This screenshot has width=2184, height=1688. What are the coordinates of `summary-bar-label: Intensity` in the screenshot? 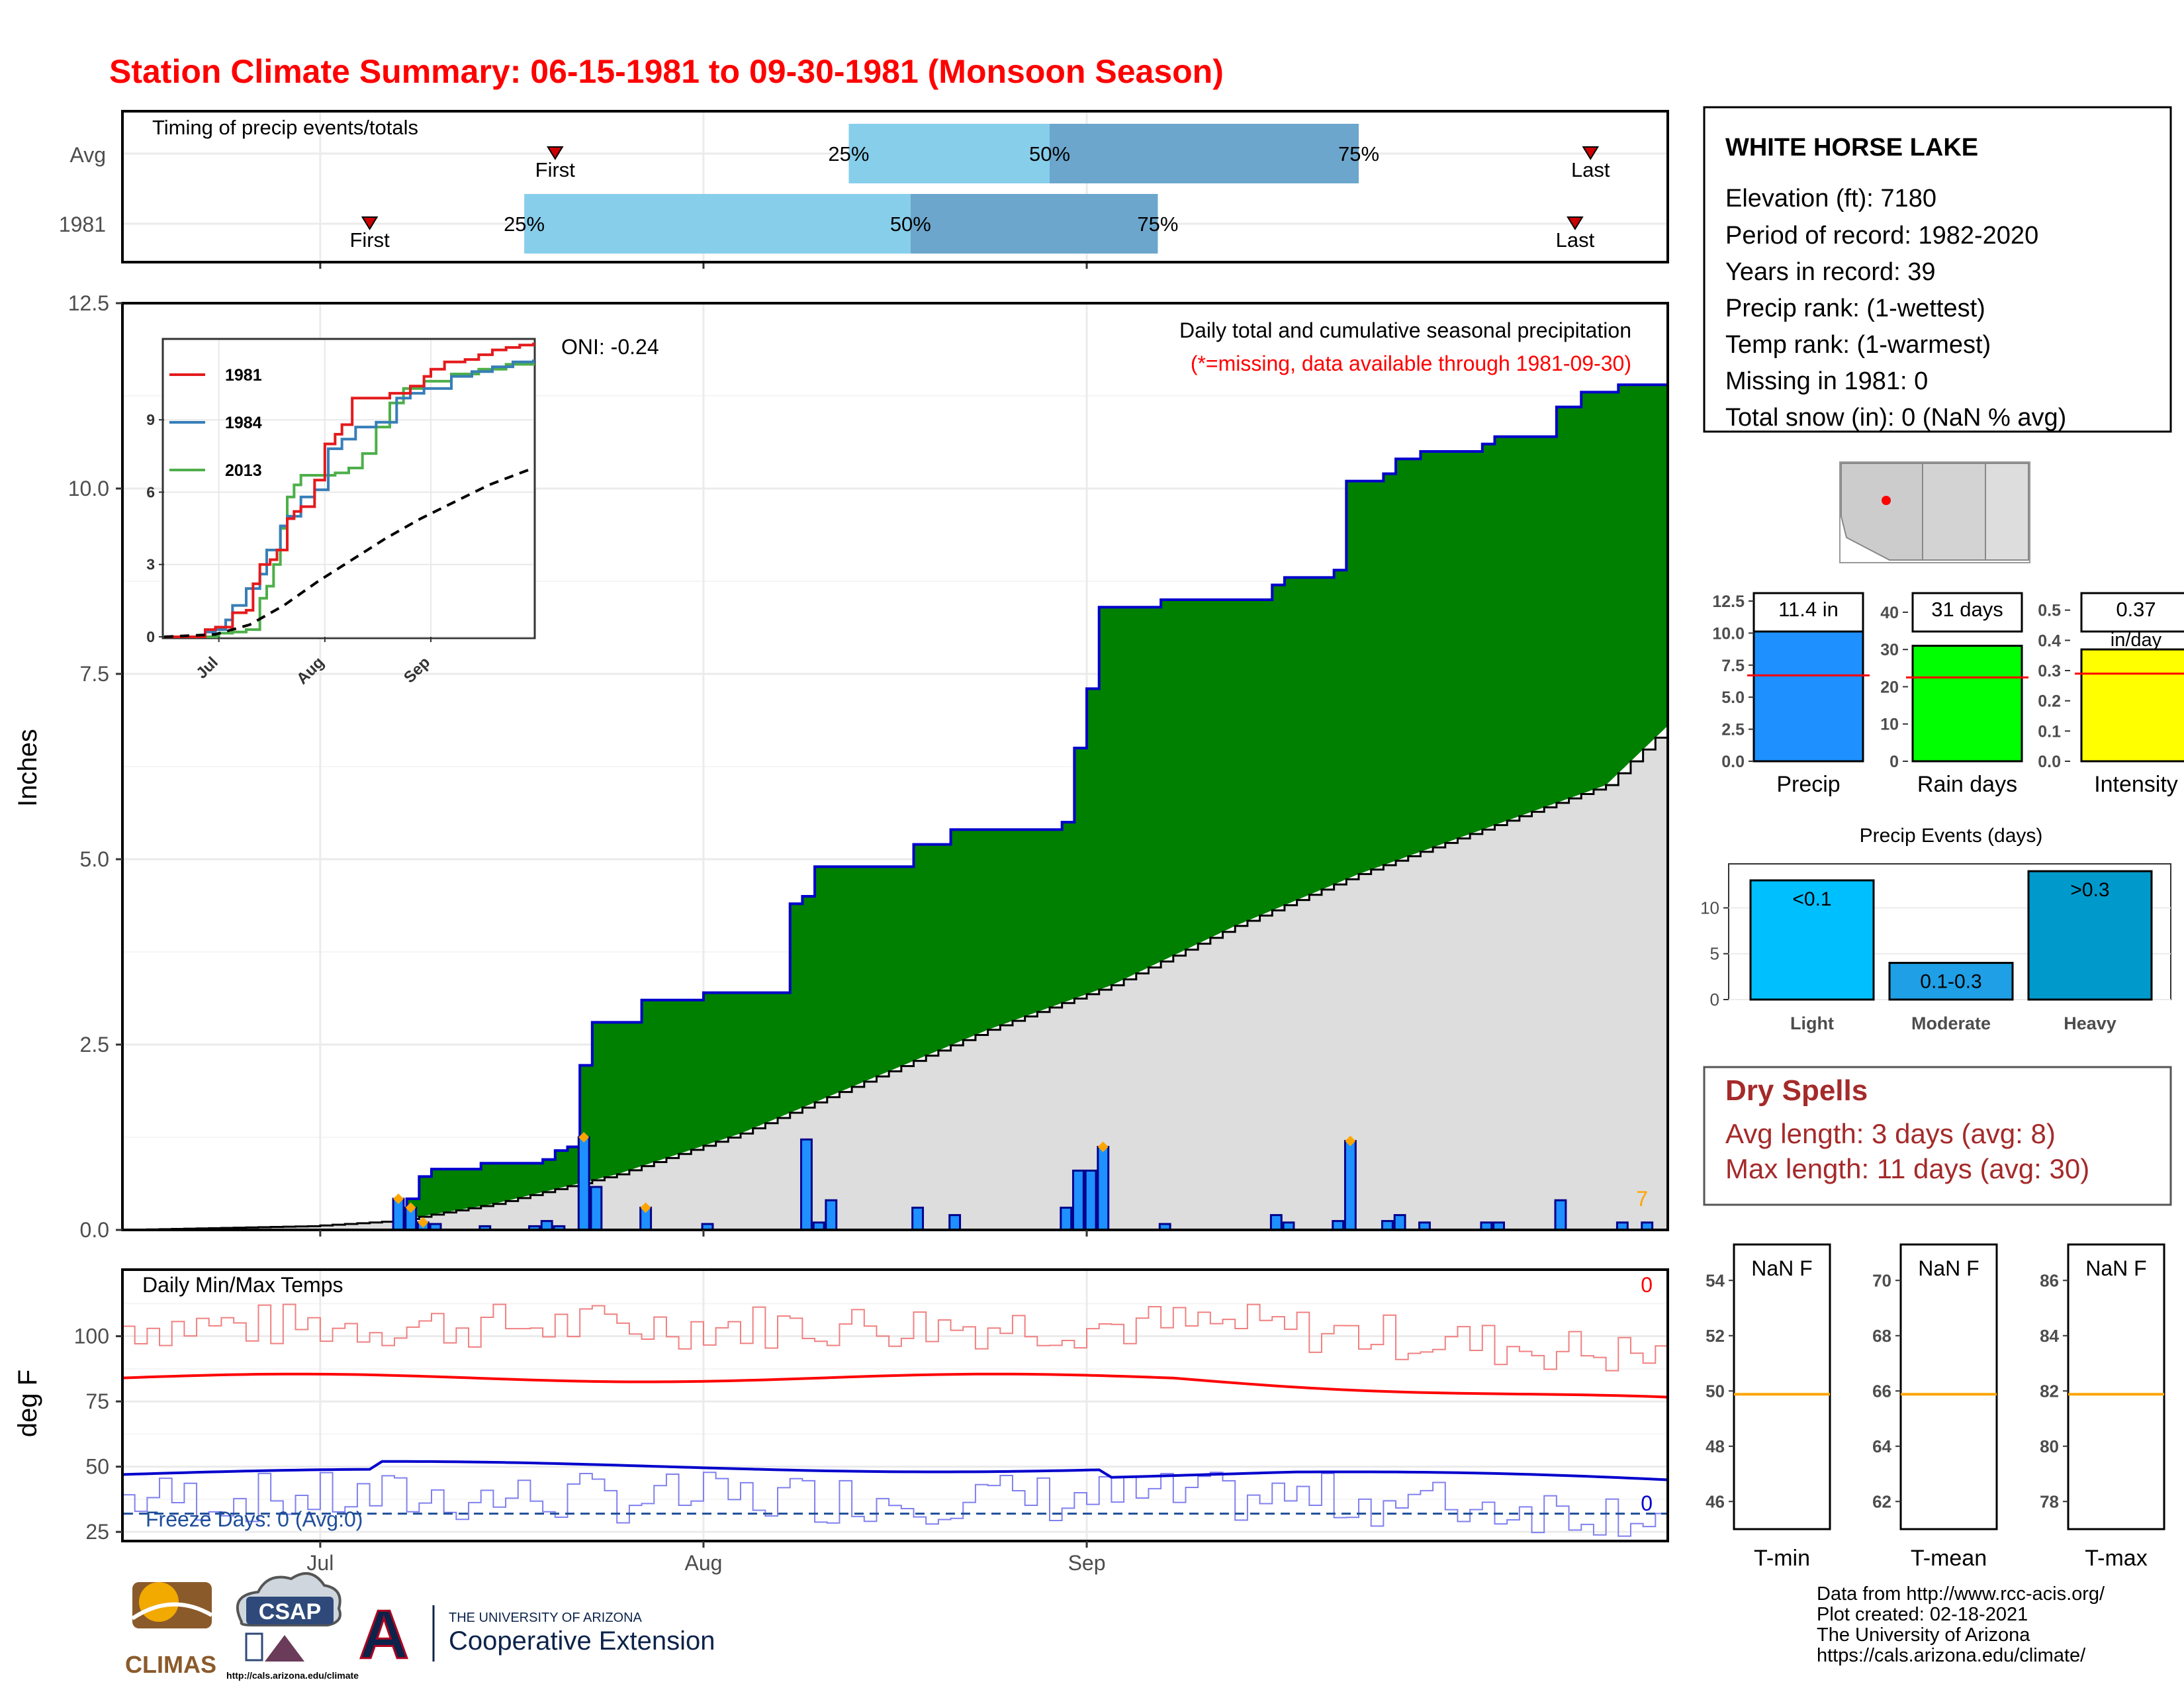 It's located at (2136, 784).